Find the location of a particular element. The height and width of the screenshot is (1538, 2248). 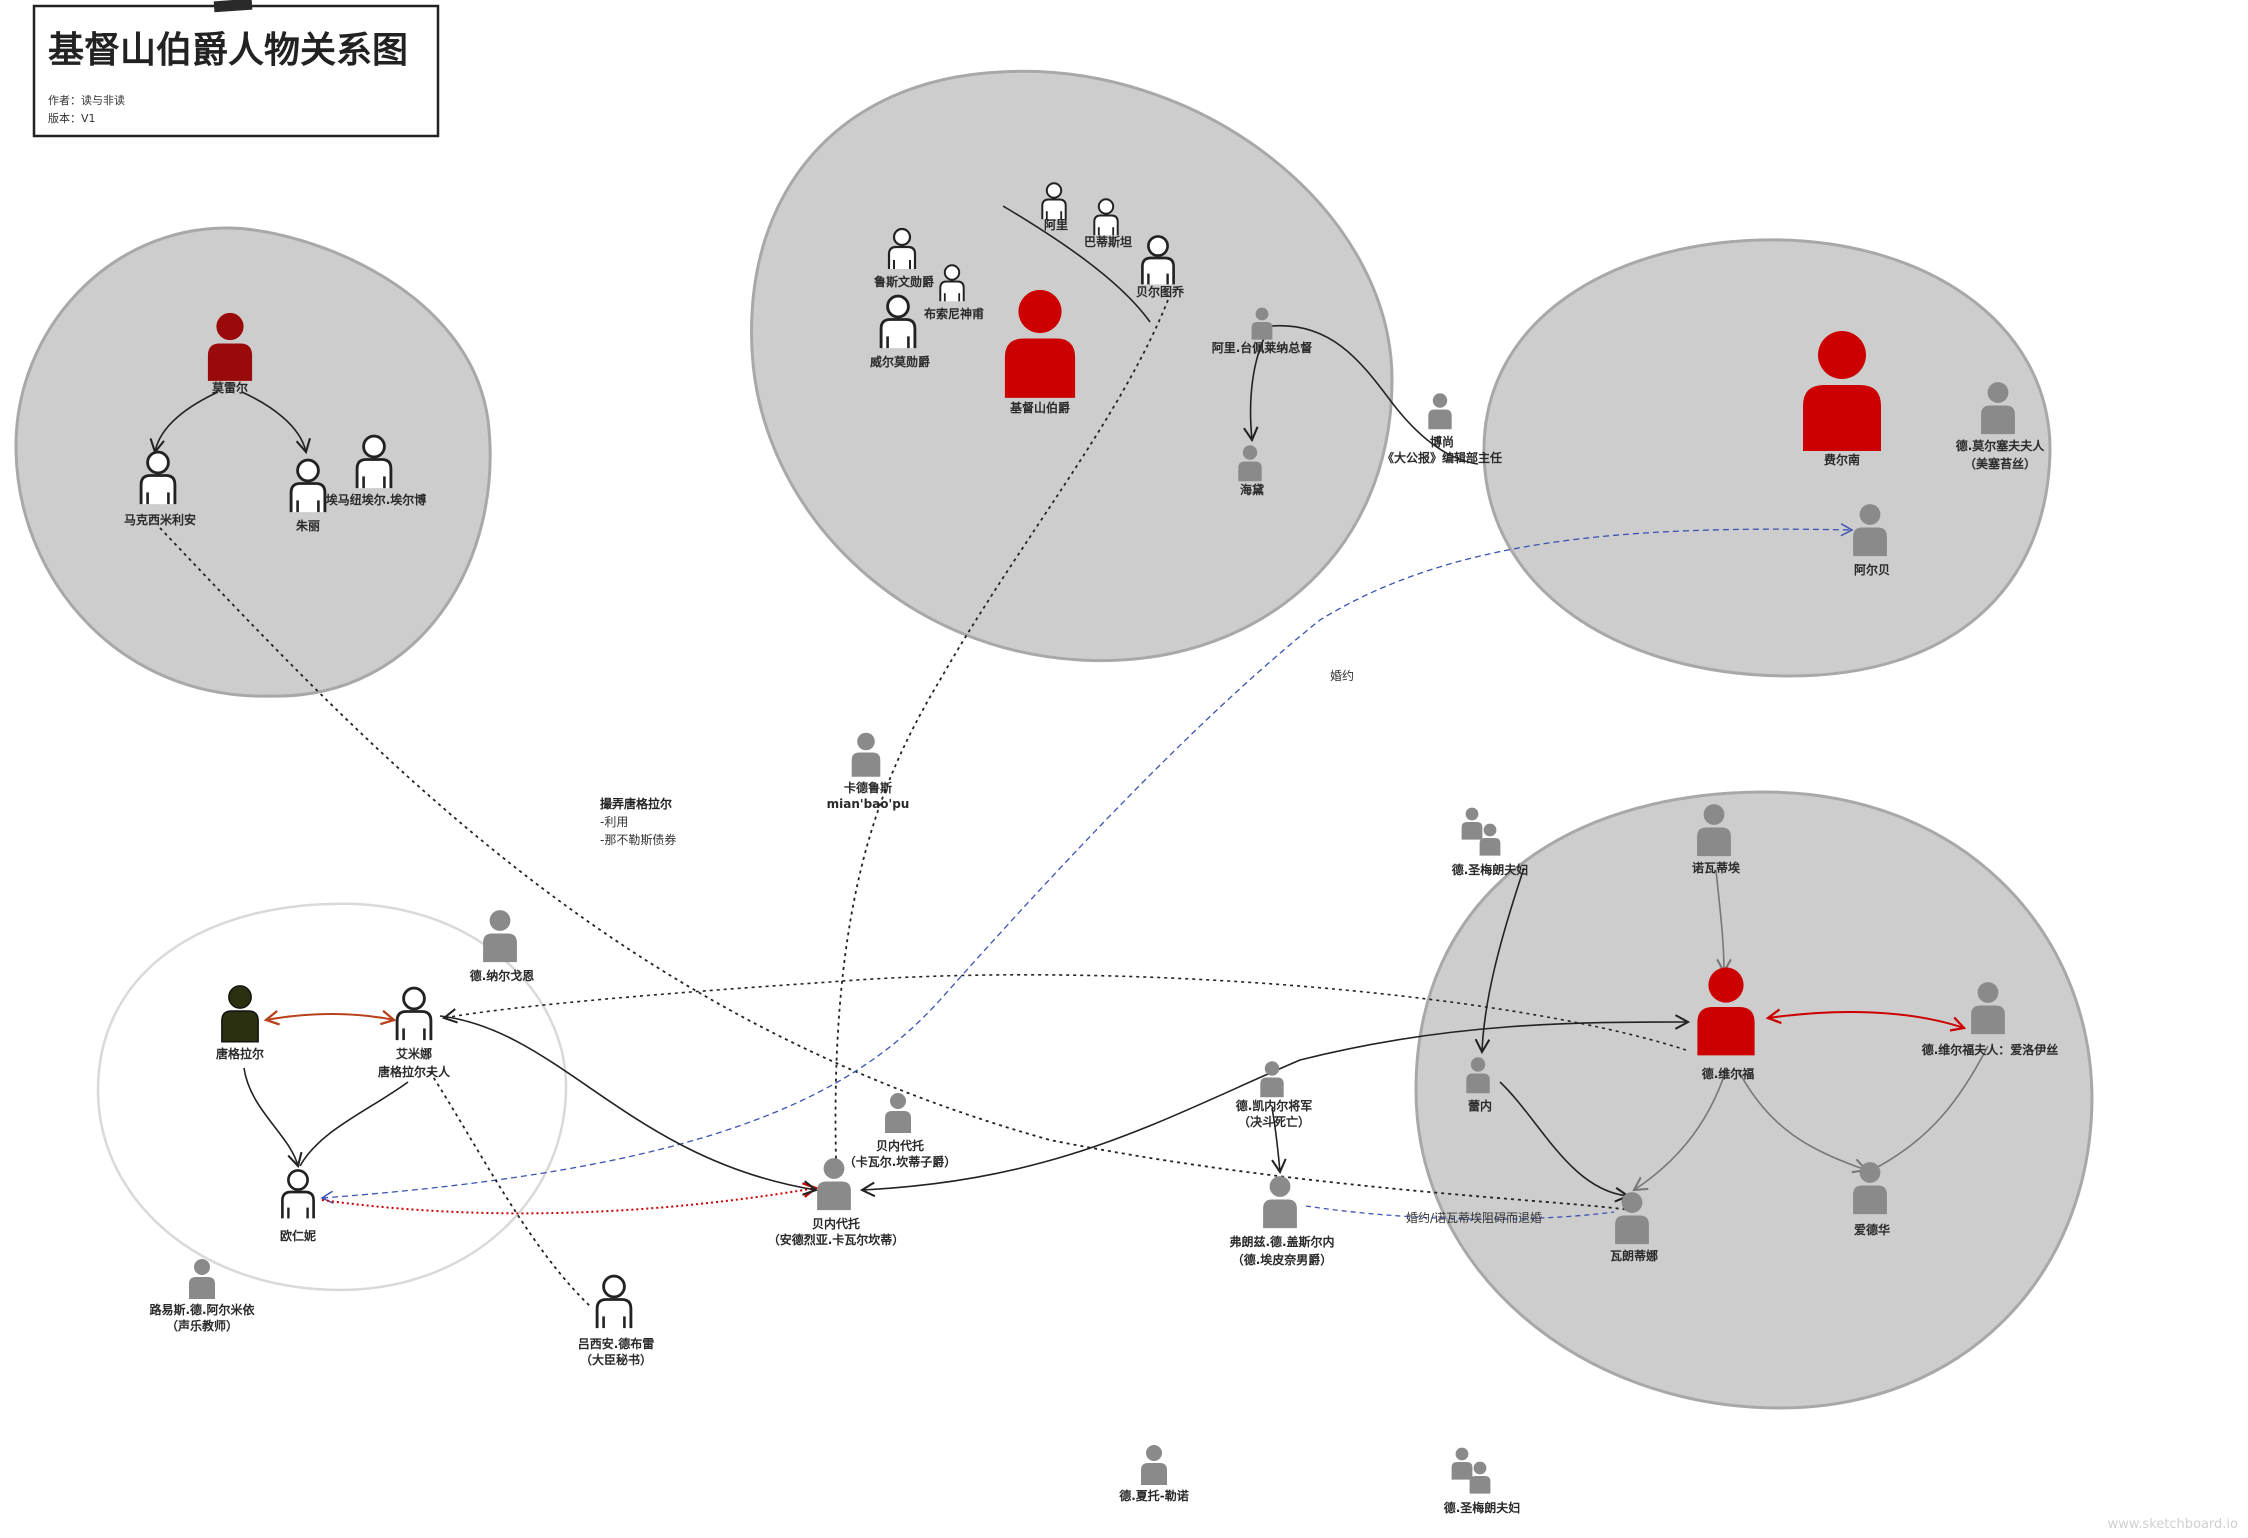

label-valentine: 瓦朗蒂娜 is located at coordinates (1634, 1255).